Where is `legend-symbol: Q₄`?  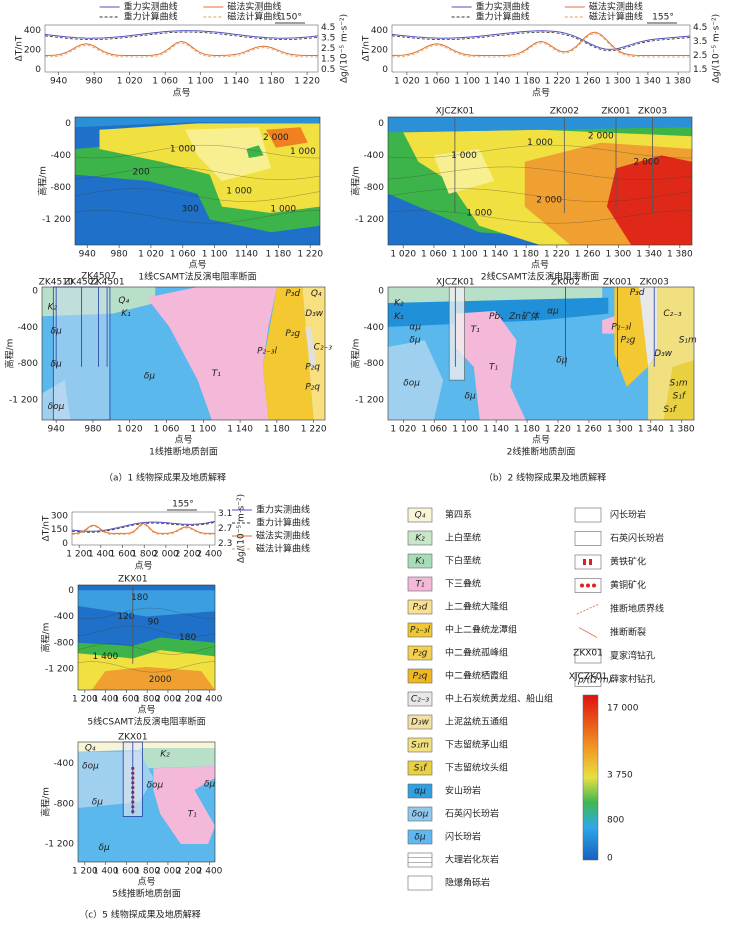
legend-symbol: Q₄ is located at coordinates (420, 516).